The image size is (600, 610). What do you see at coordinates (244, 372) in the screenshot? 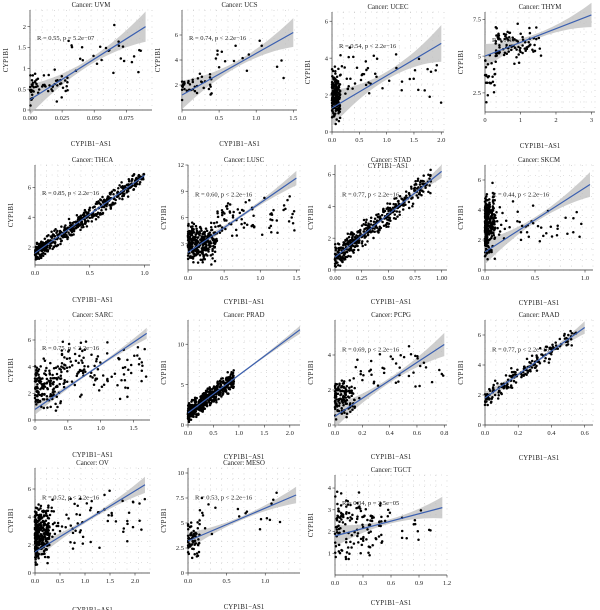
I see `dotted-grid` at bounding box center [244, 372].